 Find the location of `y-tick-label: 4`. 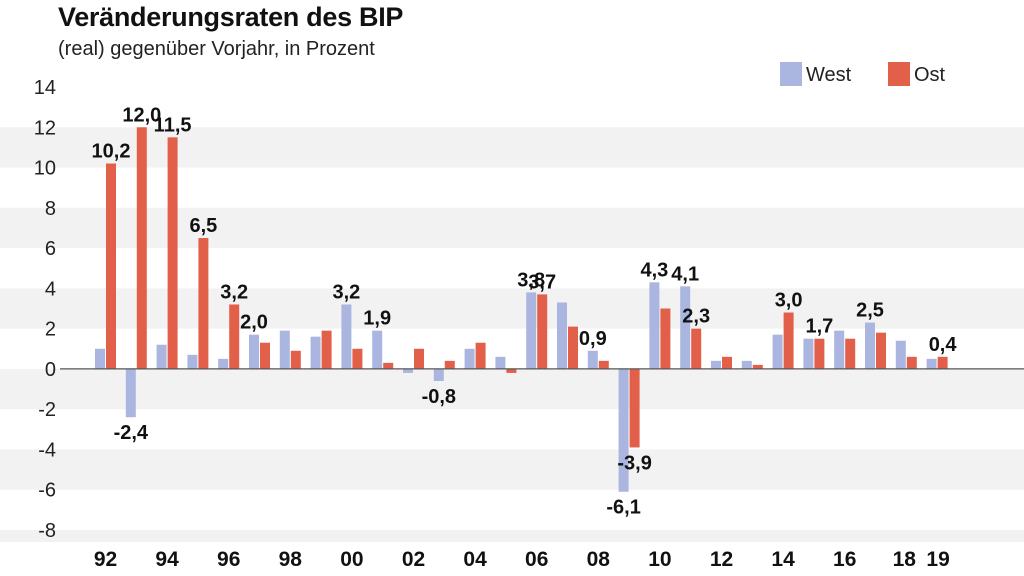

y-tick-label: 4 is located at coordinates (50, 289).